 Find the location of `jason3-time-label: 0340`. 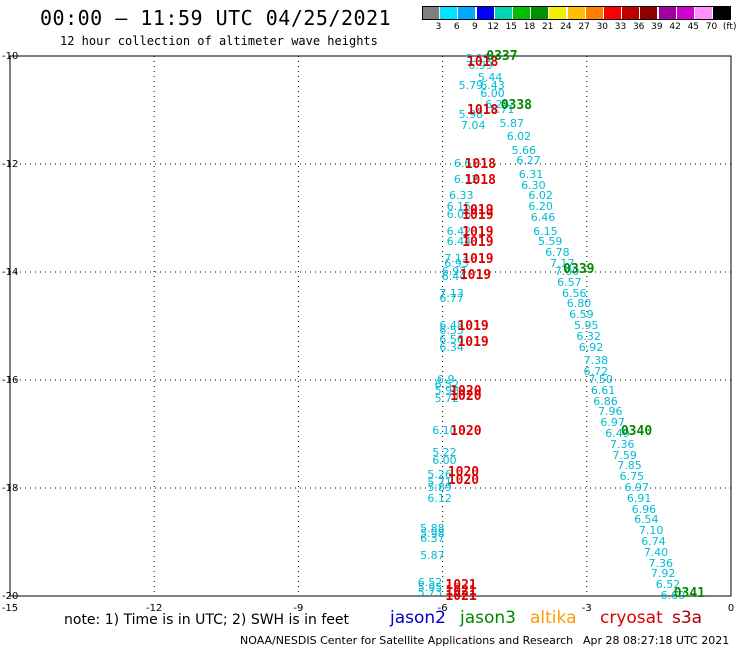

jason3-time-label: 0340 is located at coordinates (636, 432).